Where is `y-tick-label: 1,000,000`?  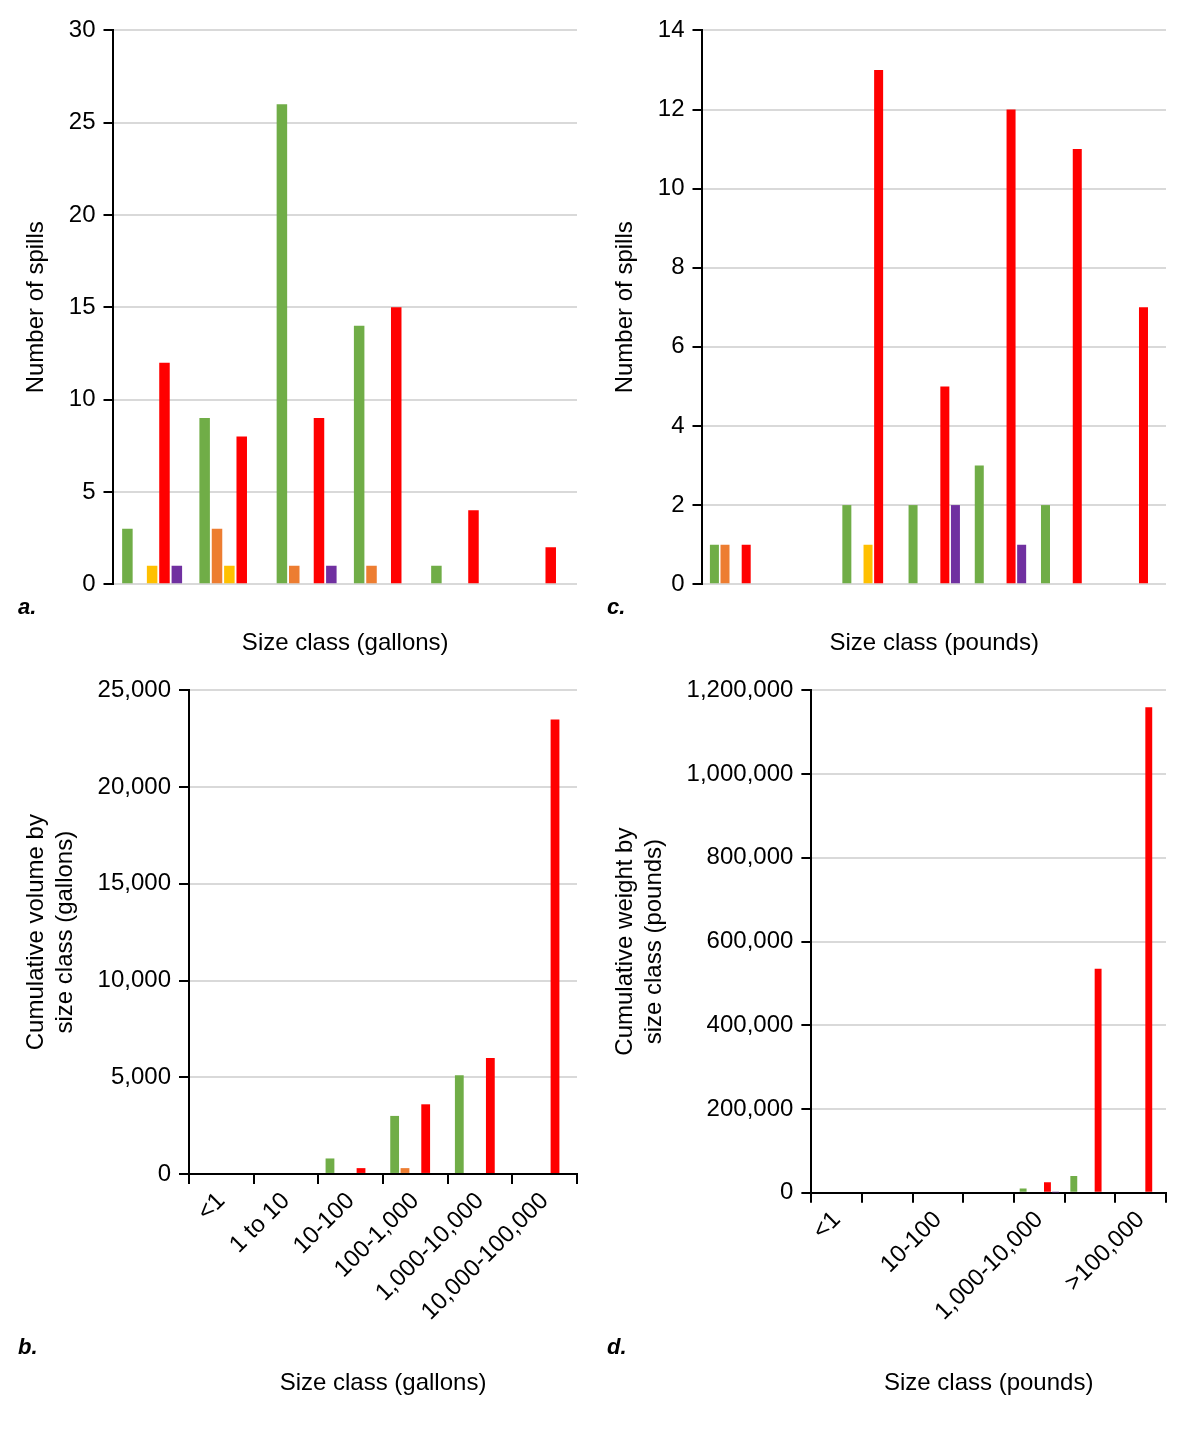
y-tick-label: 1,000,000 is located at coordinates (740, 772).